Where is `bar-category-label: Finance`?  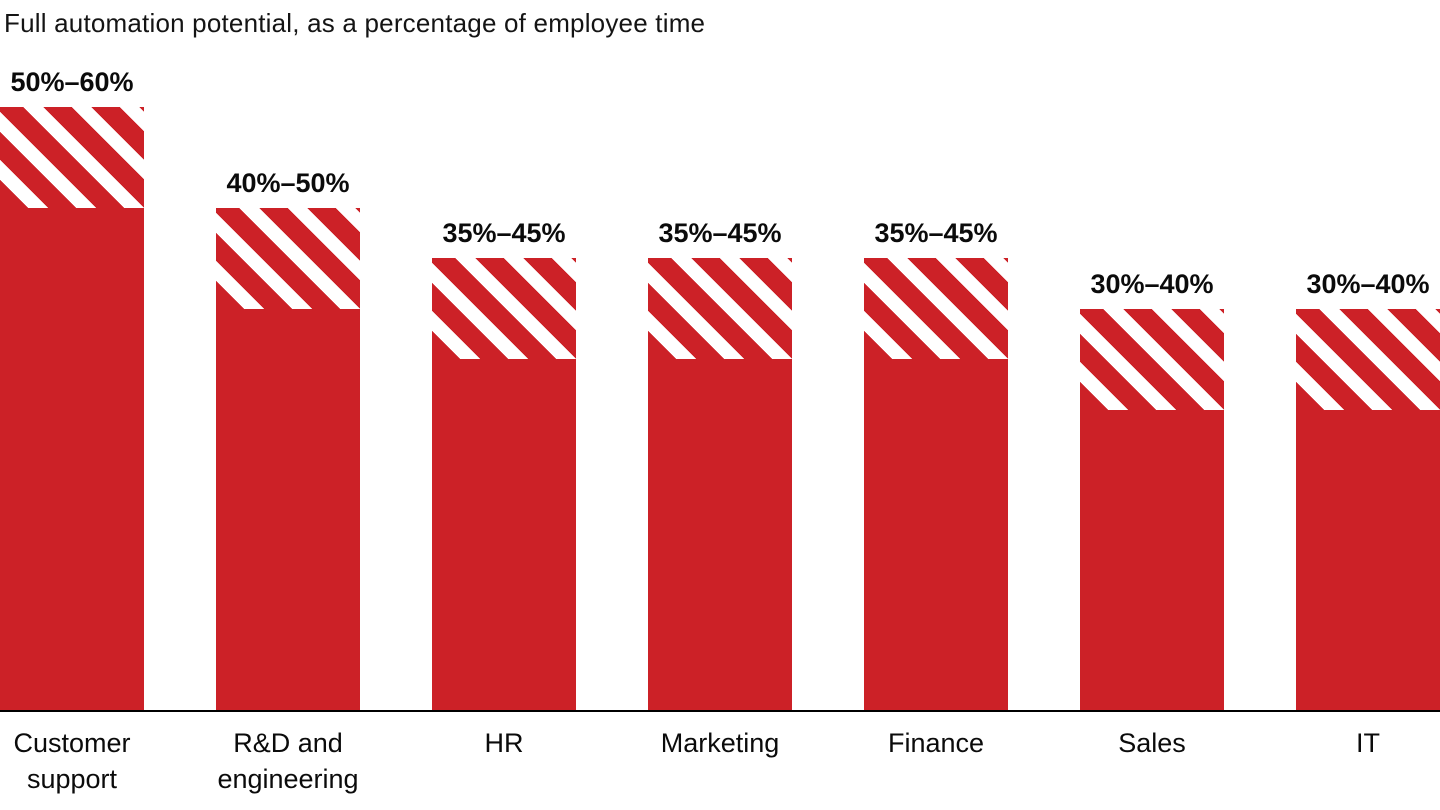
bar-category-label: Finance is located at coordinates (936, 743).